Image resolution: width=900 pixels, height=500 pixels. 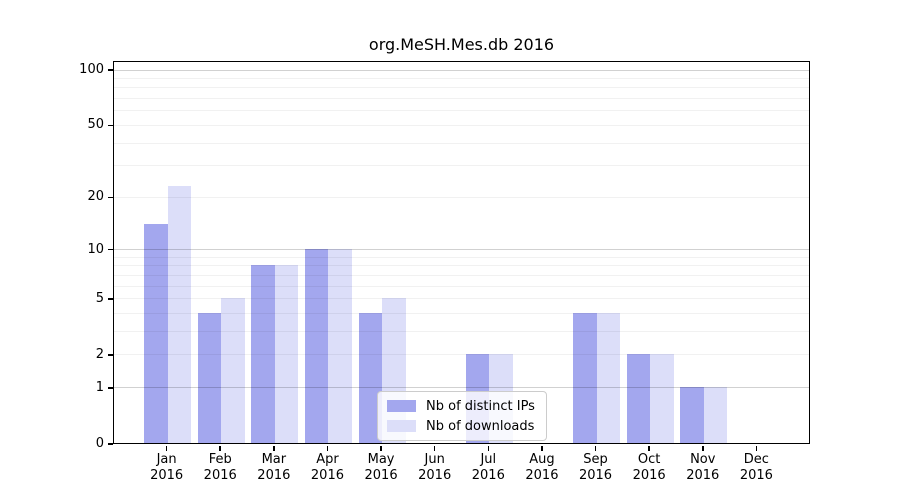 I want to click on bar-downloads-mar, so click(x=286, y=354).